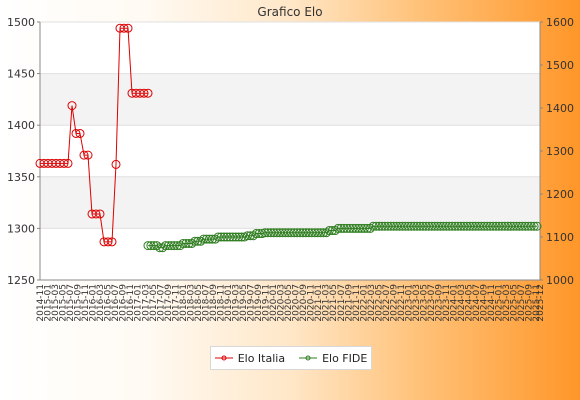  Describe the element at coordinates (221, 303) in the screenshot. I see `x-tick-label: 2018-11` at that location.